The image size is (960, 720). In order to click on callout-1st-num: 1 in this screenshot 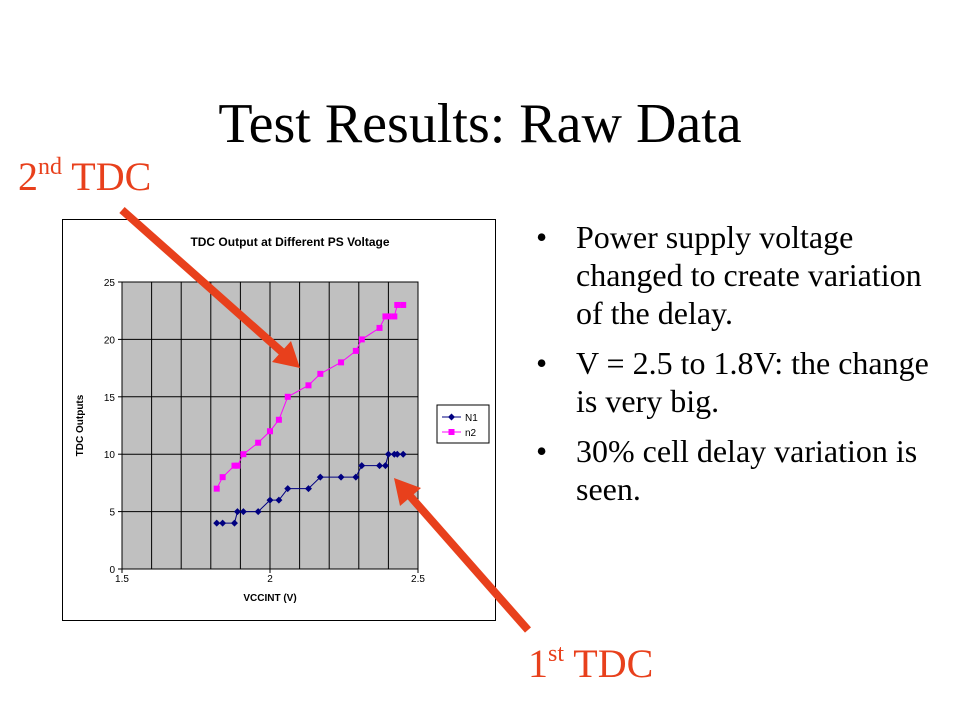, I will do `click(538, 663)`.